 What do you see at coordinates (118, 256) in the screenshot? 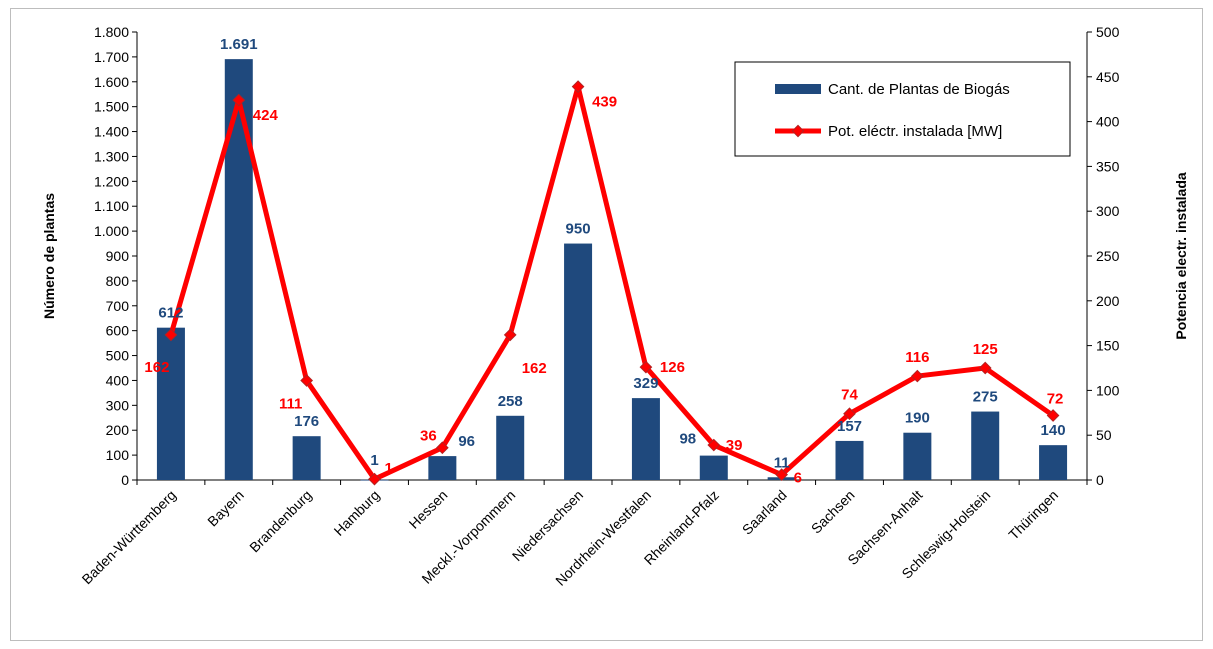
I see `y-tick-label: 900` at bounding box center [118, 256].